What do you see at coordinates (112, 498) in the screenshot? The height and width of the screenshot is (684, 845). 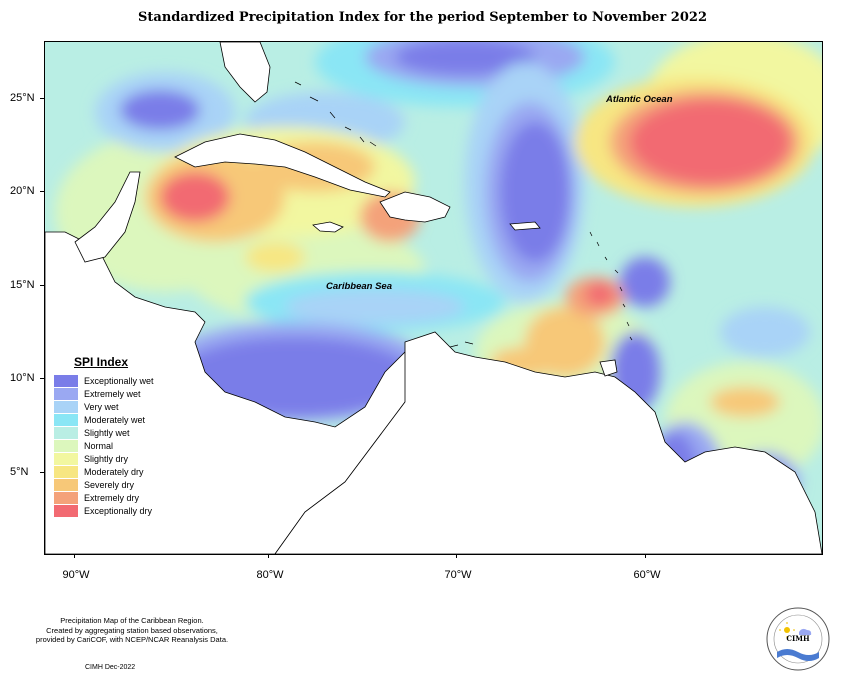 I see `legend-label: Extremely dry` at bounding box center [112, 498].